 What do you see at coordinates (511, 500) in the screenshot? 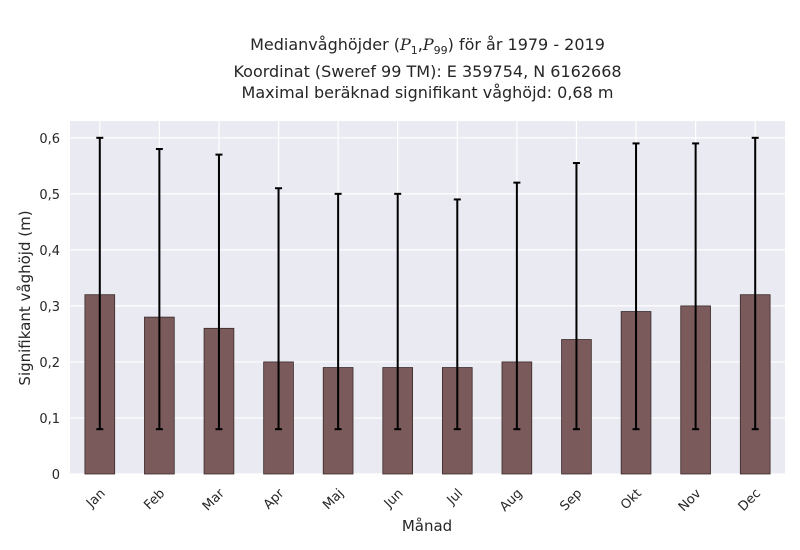
I see `x-tick-label: Aug` at bounding box center [511, 500].